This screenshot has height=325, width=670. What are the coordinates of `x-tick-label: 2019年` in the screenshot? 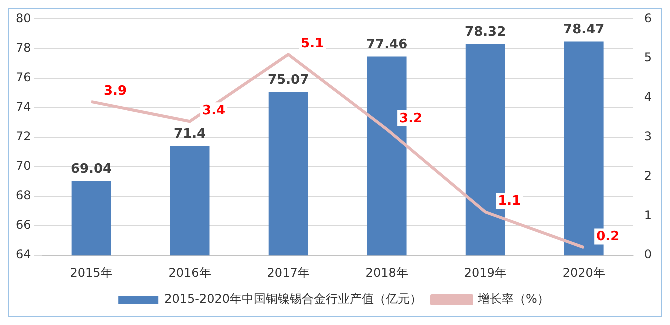 It's located at (485, 273).